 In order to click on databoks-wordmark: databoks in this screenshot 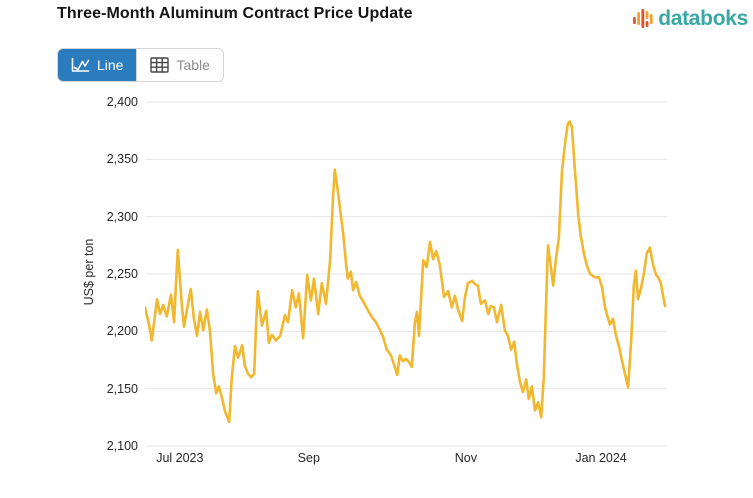, I will do `click(703, 18)`.